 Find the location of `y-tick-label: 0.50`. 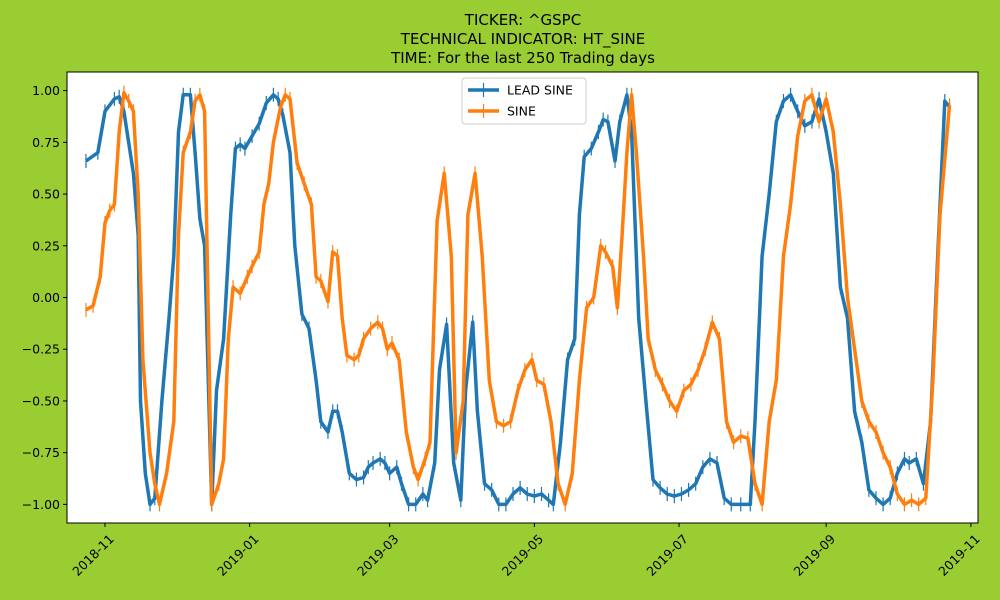

y-tick-label: 0.50 is located at coordinates (46, 194).